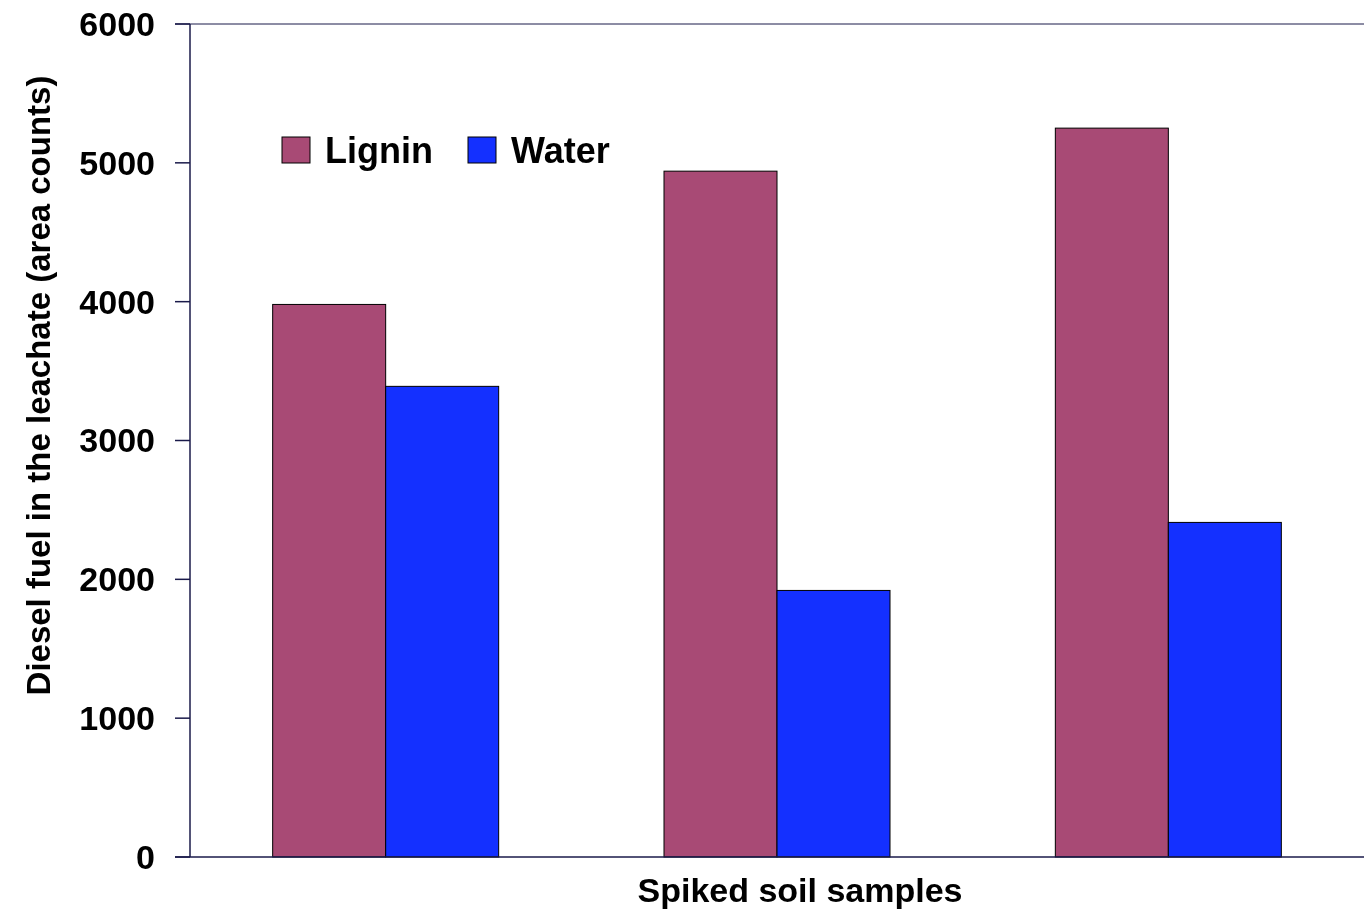 The image size is (1364, 913). Describe the element at coordinates (117, 579) in the screenshot. I see `y-tick-label: 2000` at that location.